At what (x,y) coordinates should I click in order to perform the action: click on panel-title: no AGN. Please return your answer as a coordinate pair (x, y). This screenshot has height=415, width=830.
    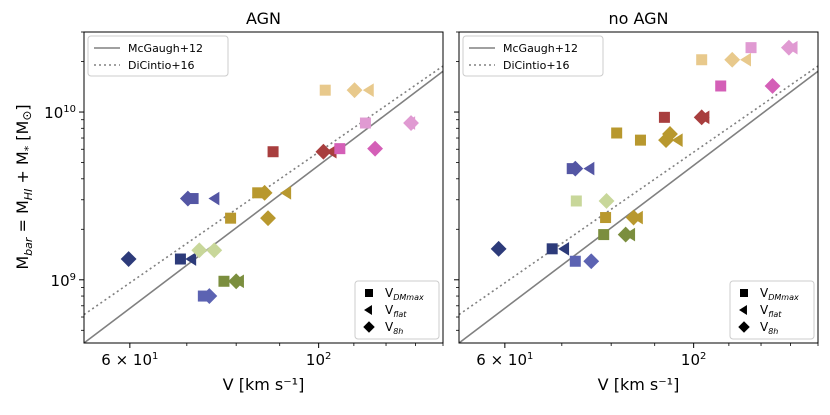
    Looking at the image, I should click on (638, 18).